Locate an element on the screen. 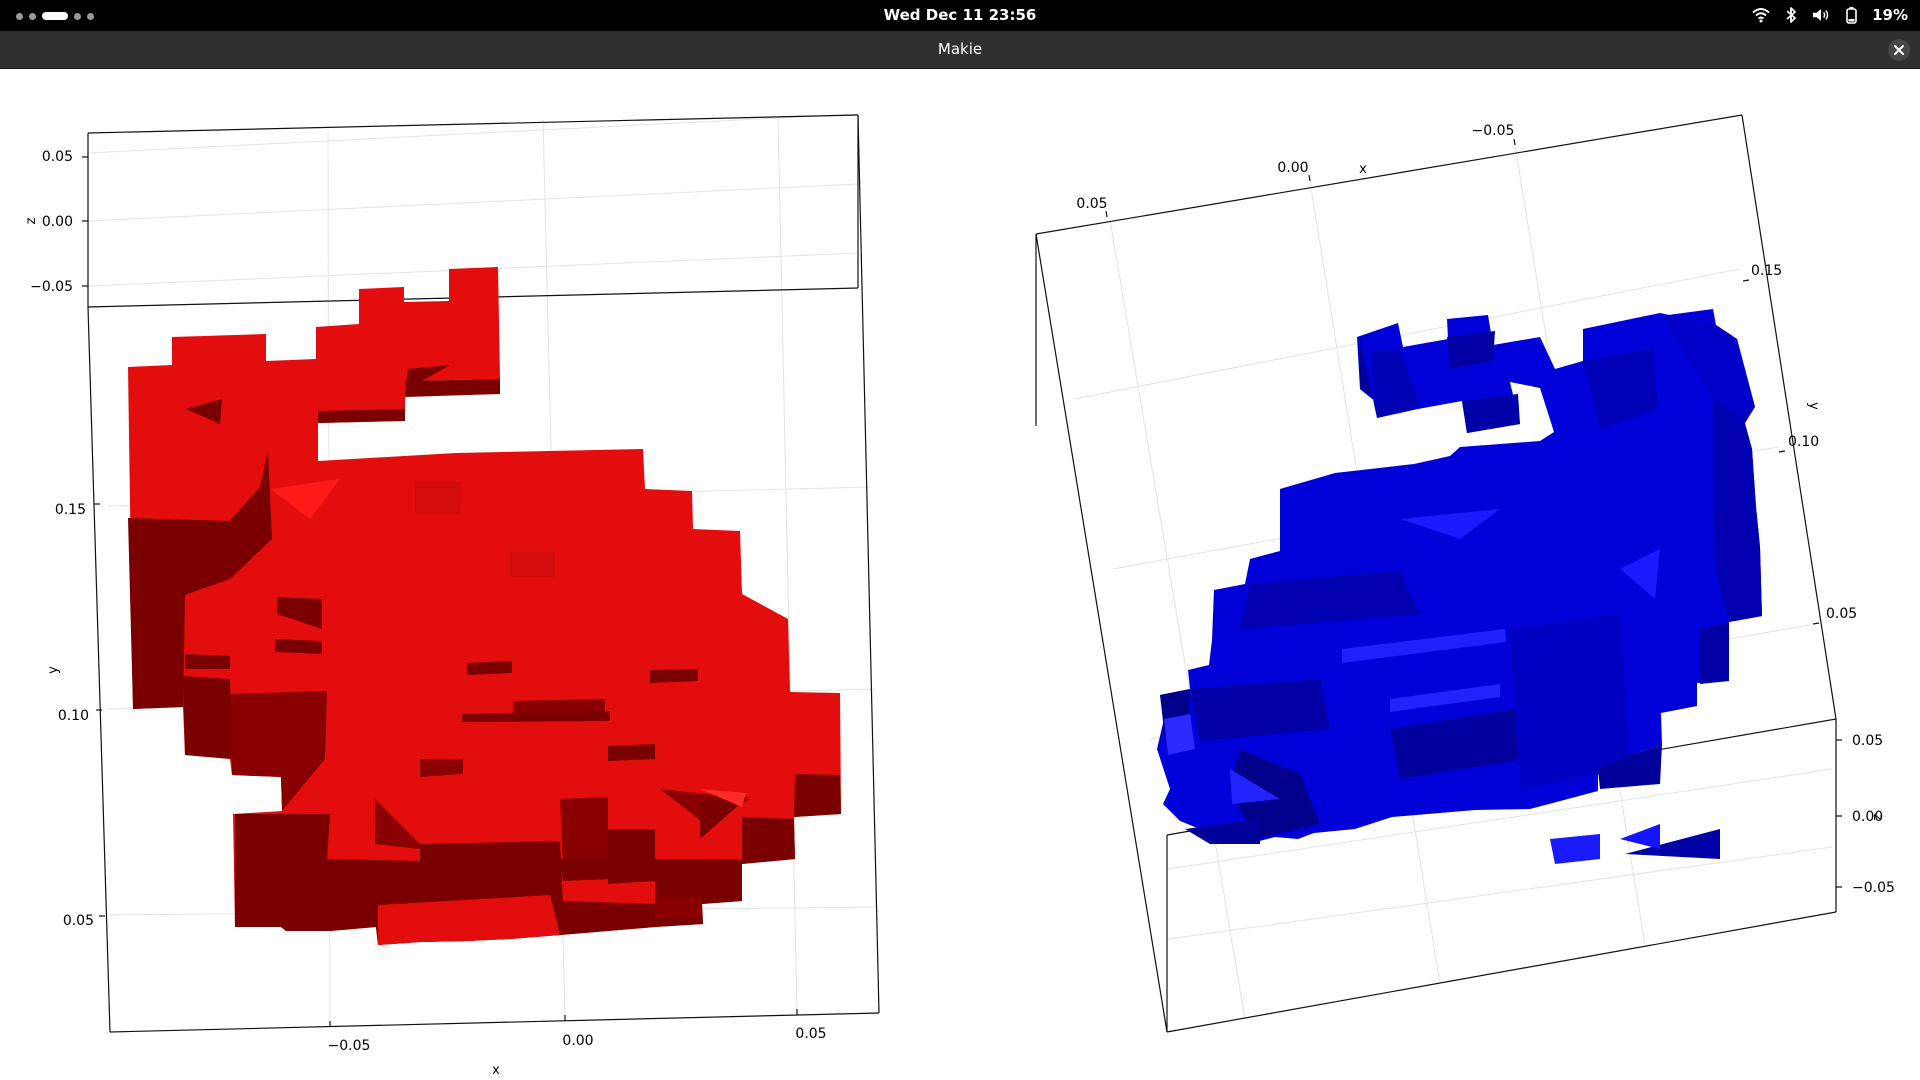 The width and height of the screenshot is (1920, 1080). battery-percentage: 19% is located at coordinates (1890, 15).